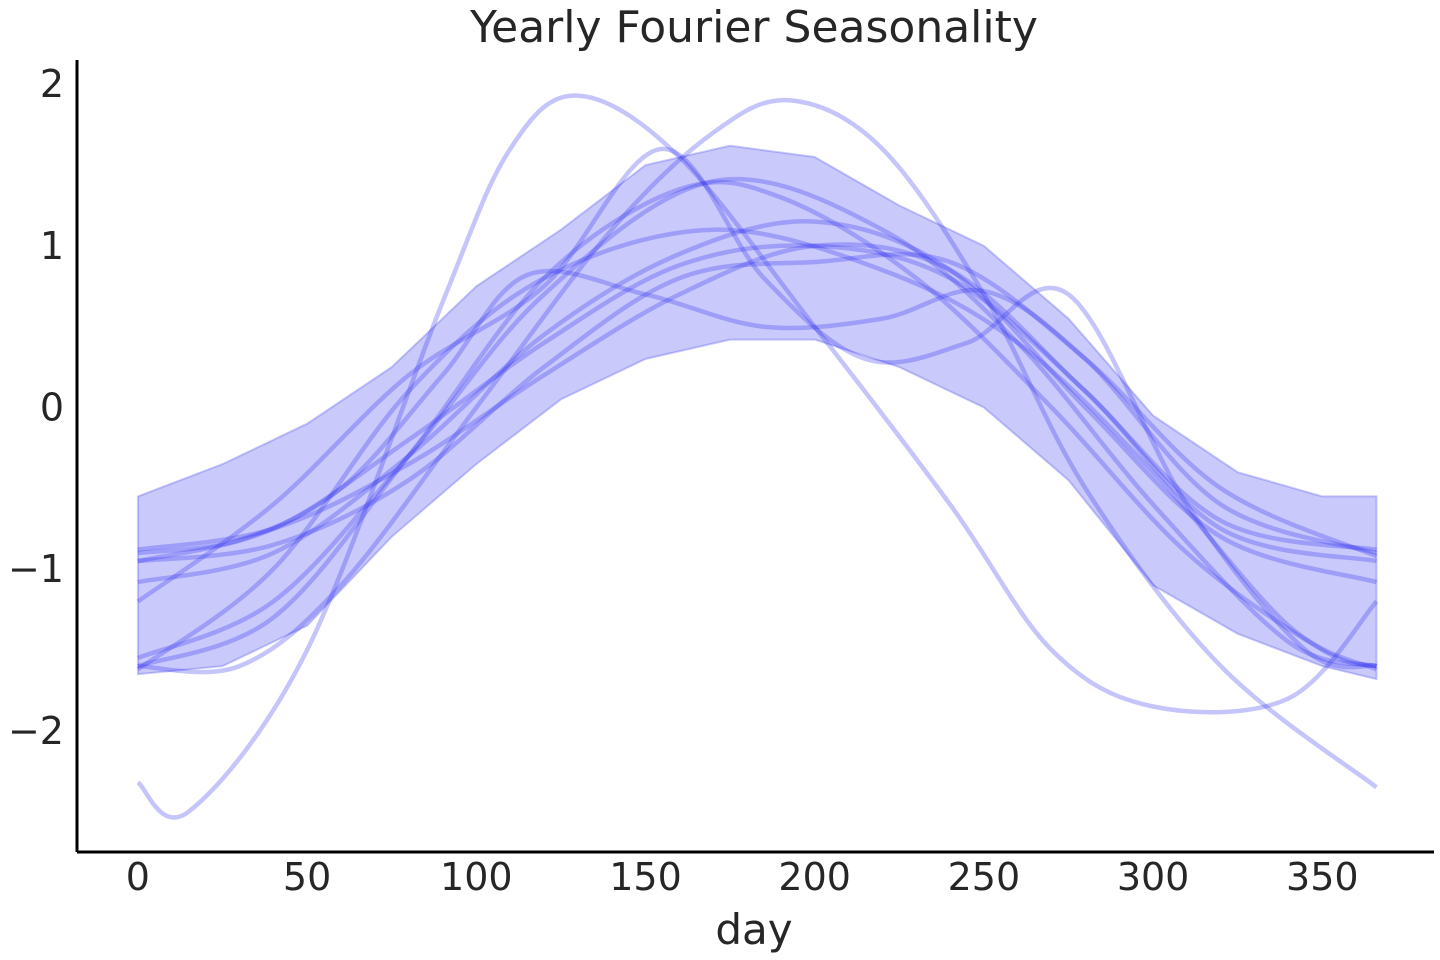 The width and height of the screenshot is (1440, 960). Describe the element at coordinates (476, 877) in the screenshot. I see `x-tick-label: 100` at that location.